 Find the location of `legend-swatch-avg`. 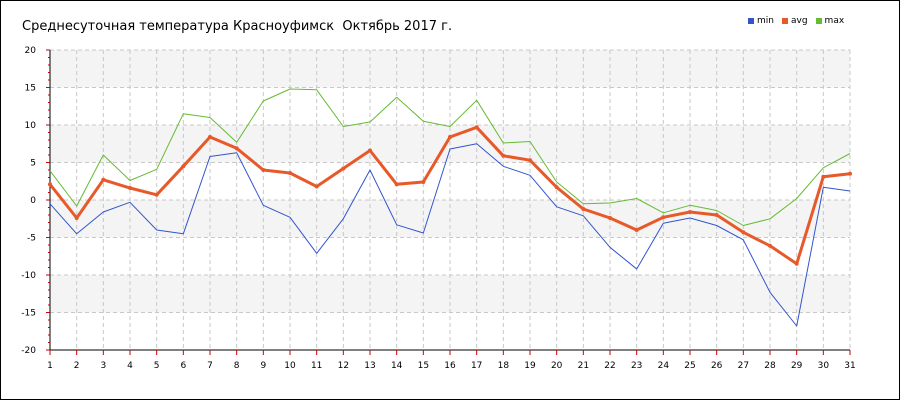

legend-swatch-avg is located at coordinates (784, 21).